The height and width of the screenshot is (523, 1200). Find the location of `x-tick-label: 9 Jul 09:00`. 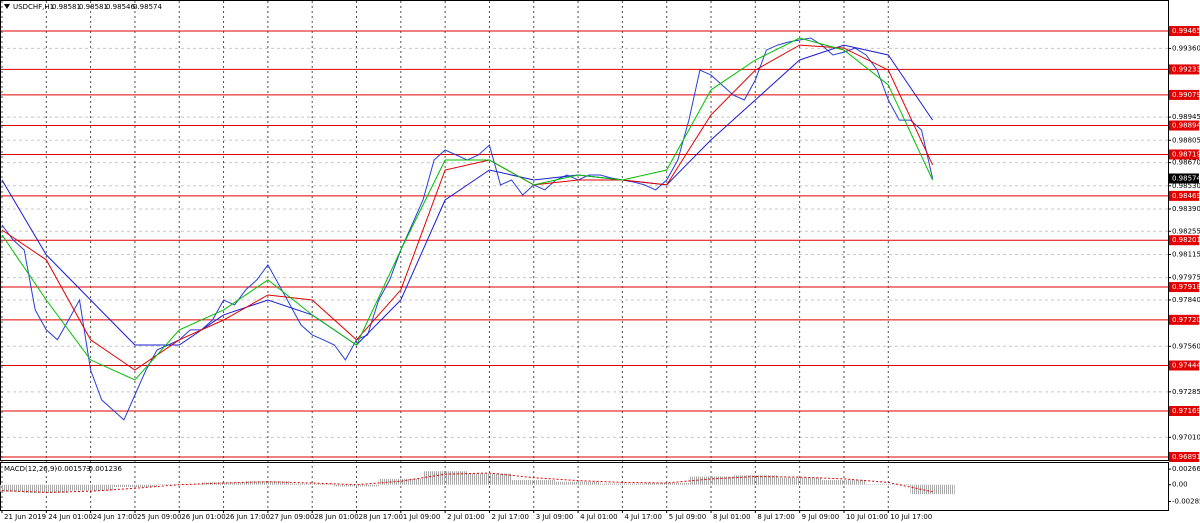

x-tick-label: 9 Jul 09:00 is located at coordinates (821, 517).